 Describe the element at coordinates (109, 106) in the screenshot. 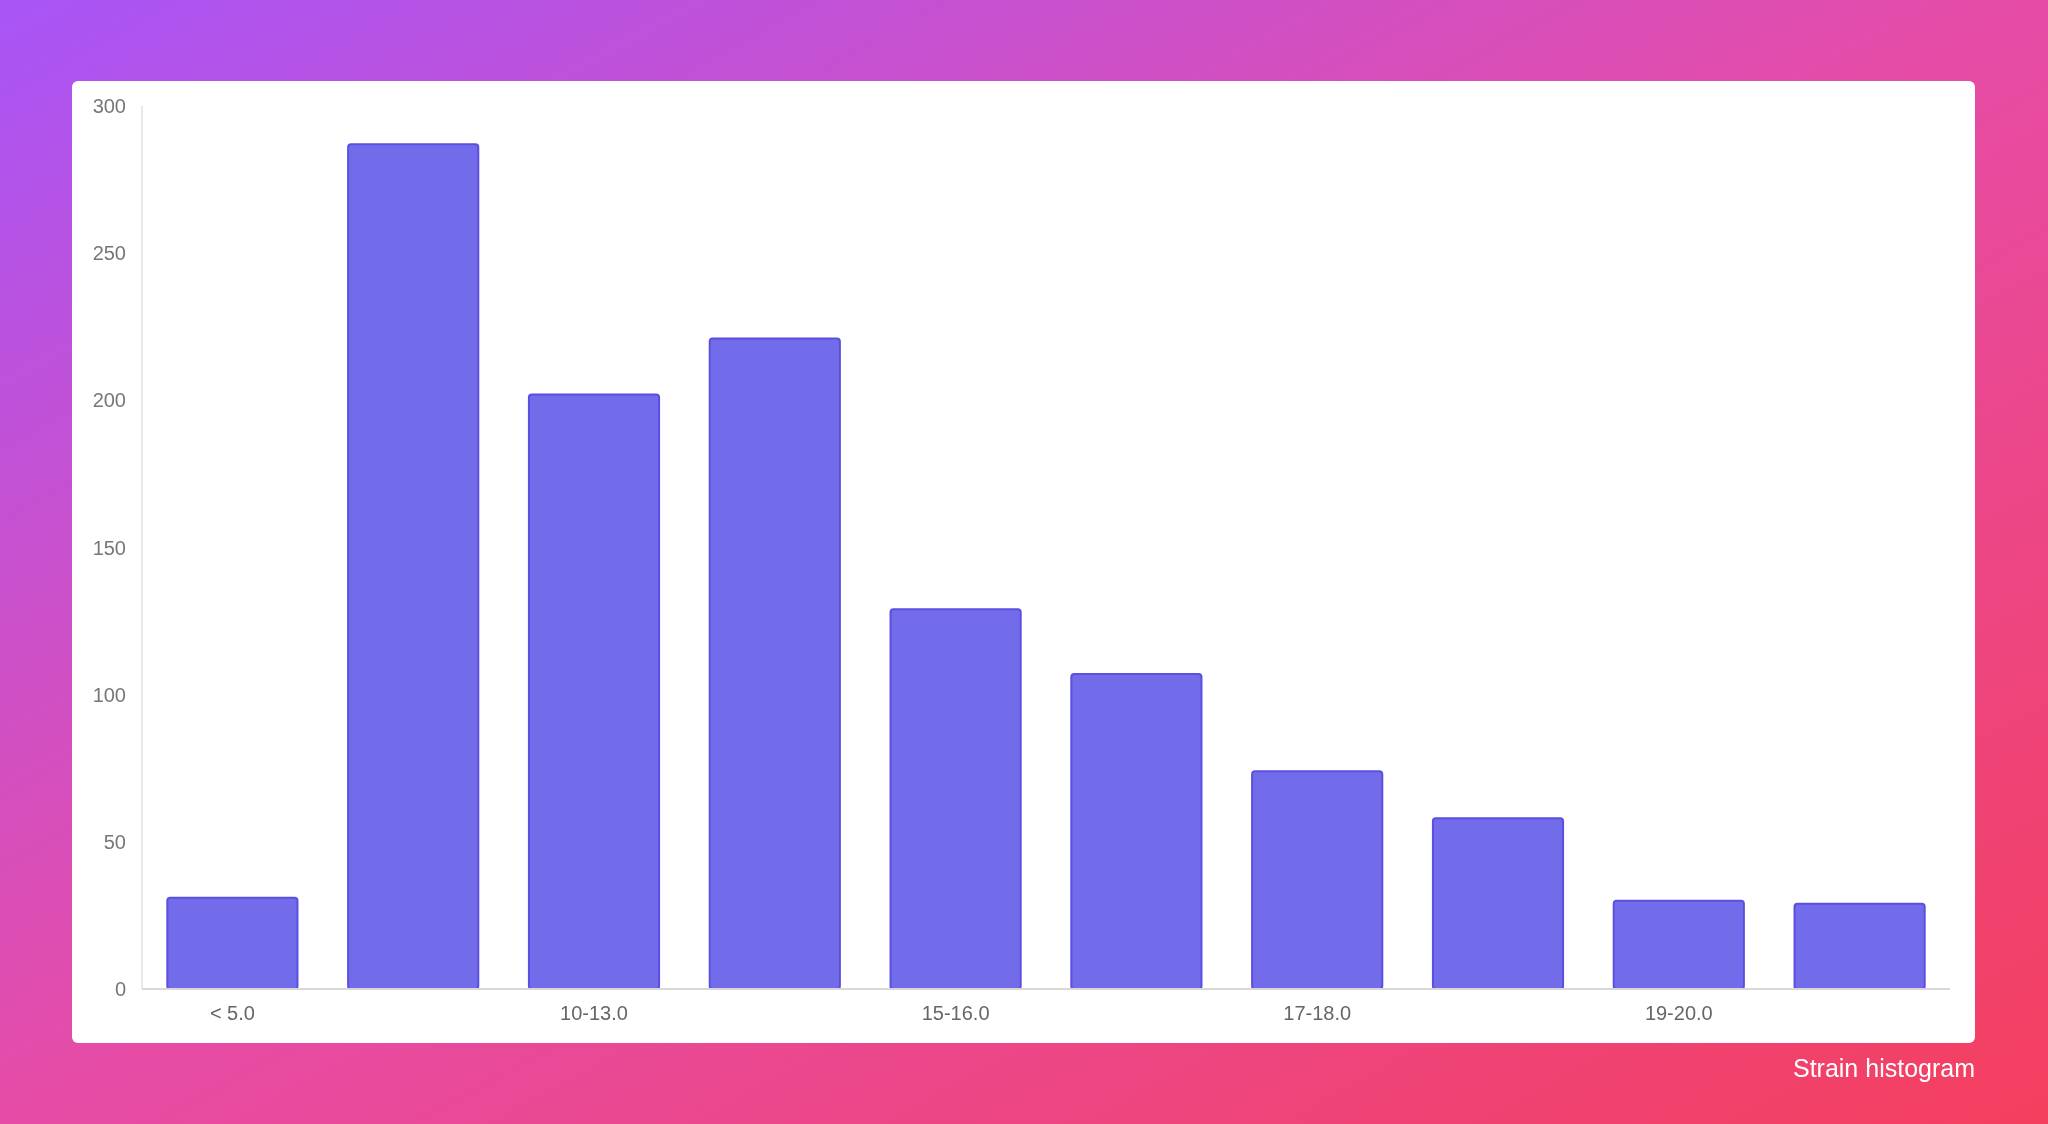

I see `y-tick-label: 300` at that location.